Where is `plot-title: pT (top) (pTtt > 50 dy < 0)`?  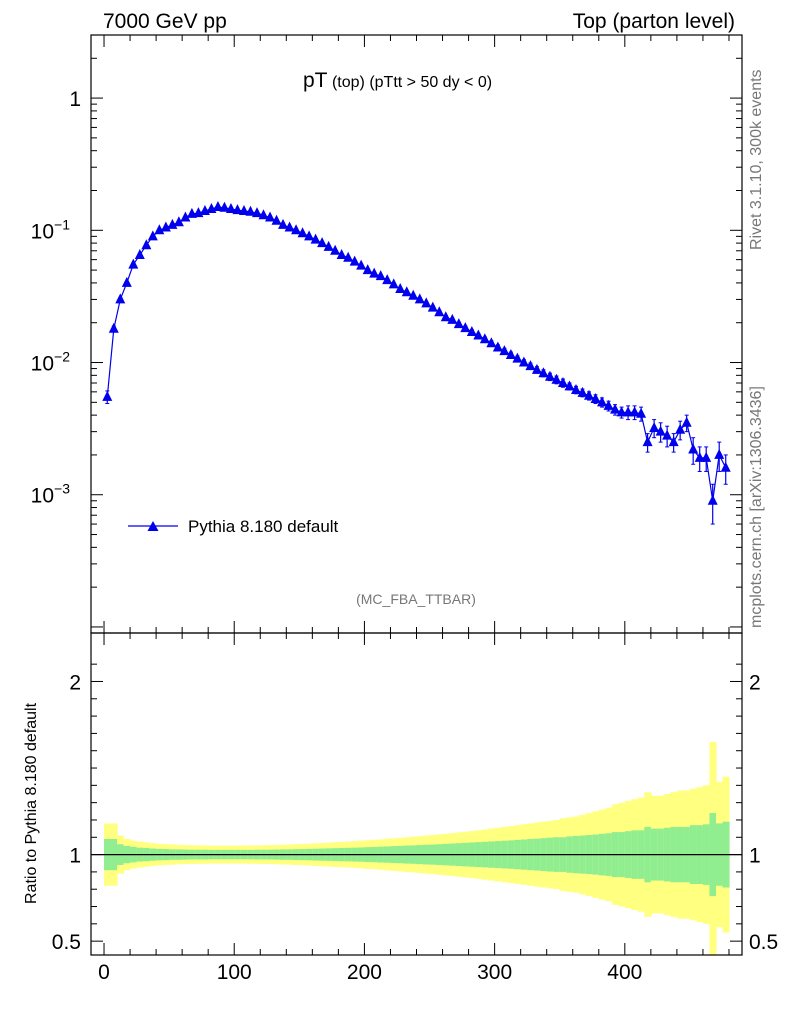 plot-title: pT (top) (pTtt > 50 dy < 0) is located at coordinates (397, 80).